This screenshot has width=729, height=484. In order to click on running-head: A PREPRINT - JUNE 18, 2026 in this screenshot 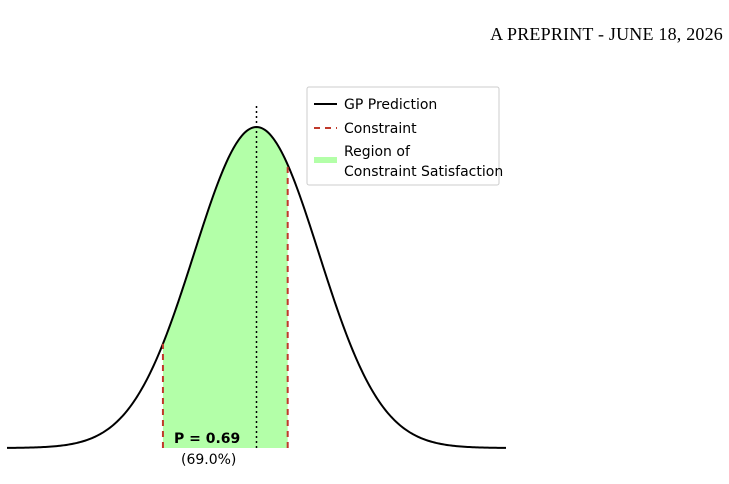, I will do `click(606, 34)`.